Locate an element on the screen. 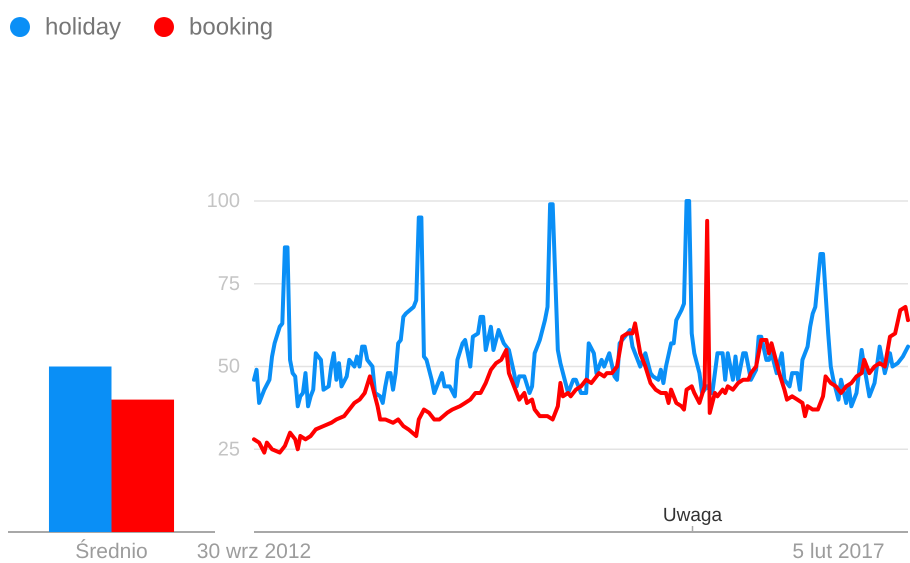 This screenshot has height=563, width=910. y-tick-label: 25 is located at coordinates (229, 449).